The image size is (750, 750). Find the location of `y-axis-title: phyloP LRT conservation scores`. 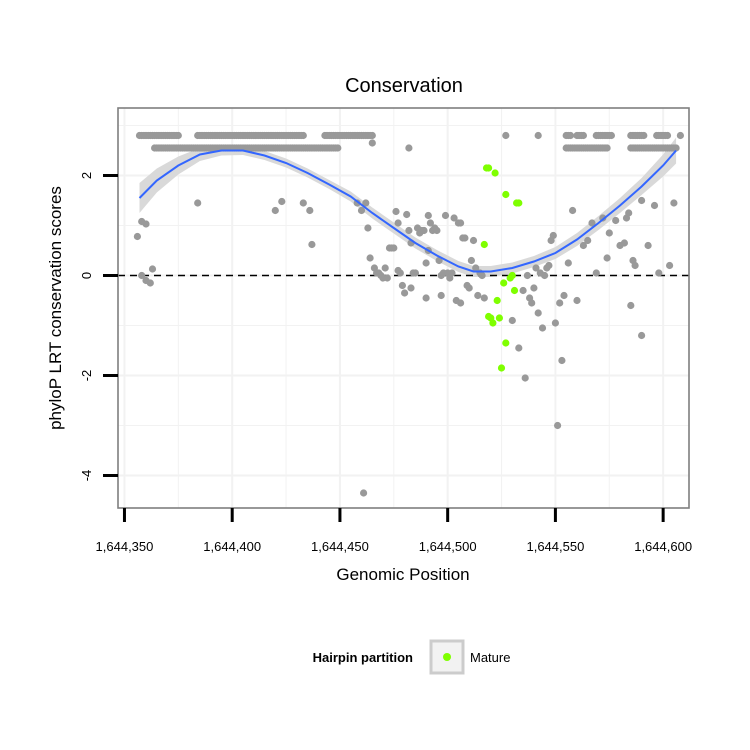

y-axis-title: phyloP LRT conservation scores is located at coordinates (55, 308).